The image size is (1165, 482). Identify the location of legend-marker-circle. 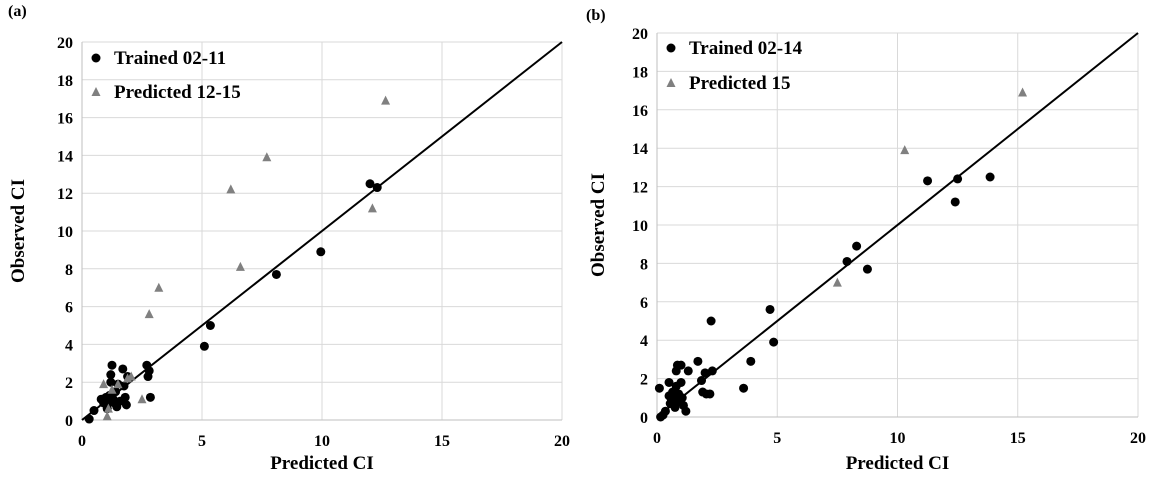
(96, 58).